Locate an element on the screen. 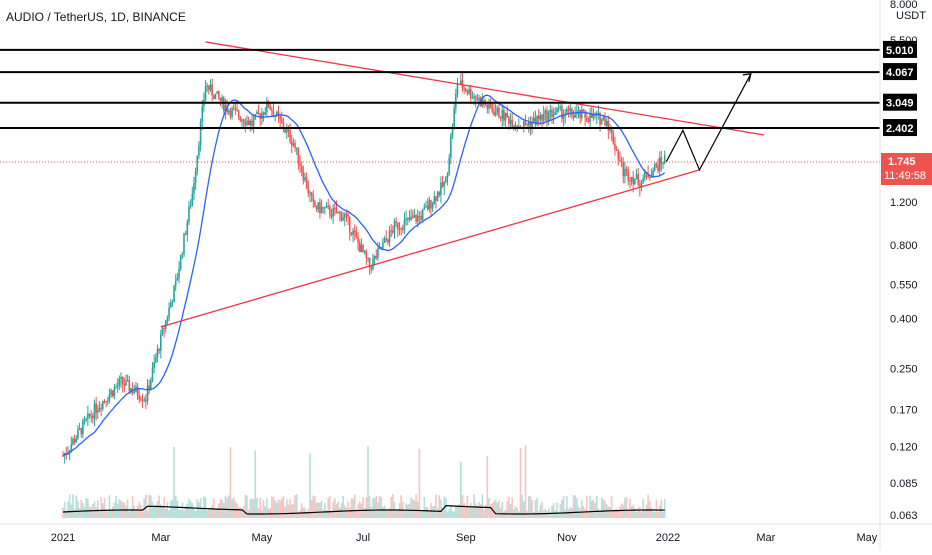 This screenshot has height=555, width=932. price-tick-label: 0.550 is located at coordinates (904, 286).